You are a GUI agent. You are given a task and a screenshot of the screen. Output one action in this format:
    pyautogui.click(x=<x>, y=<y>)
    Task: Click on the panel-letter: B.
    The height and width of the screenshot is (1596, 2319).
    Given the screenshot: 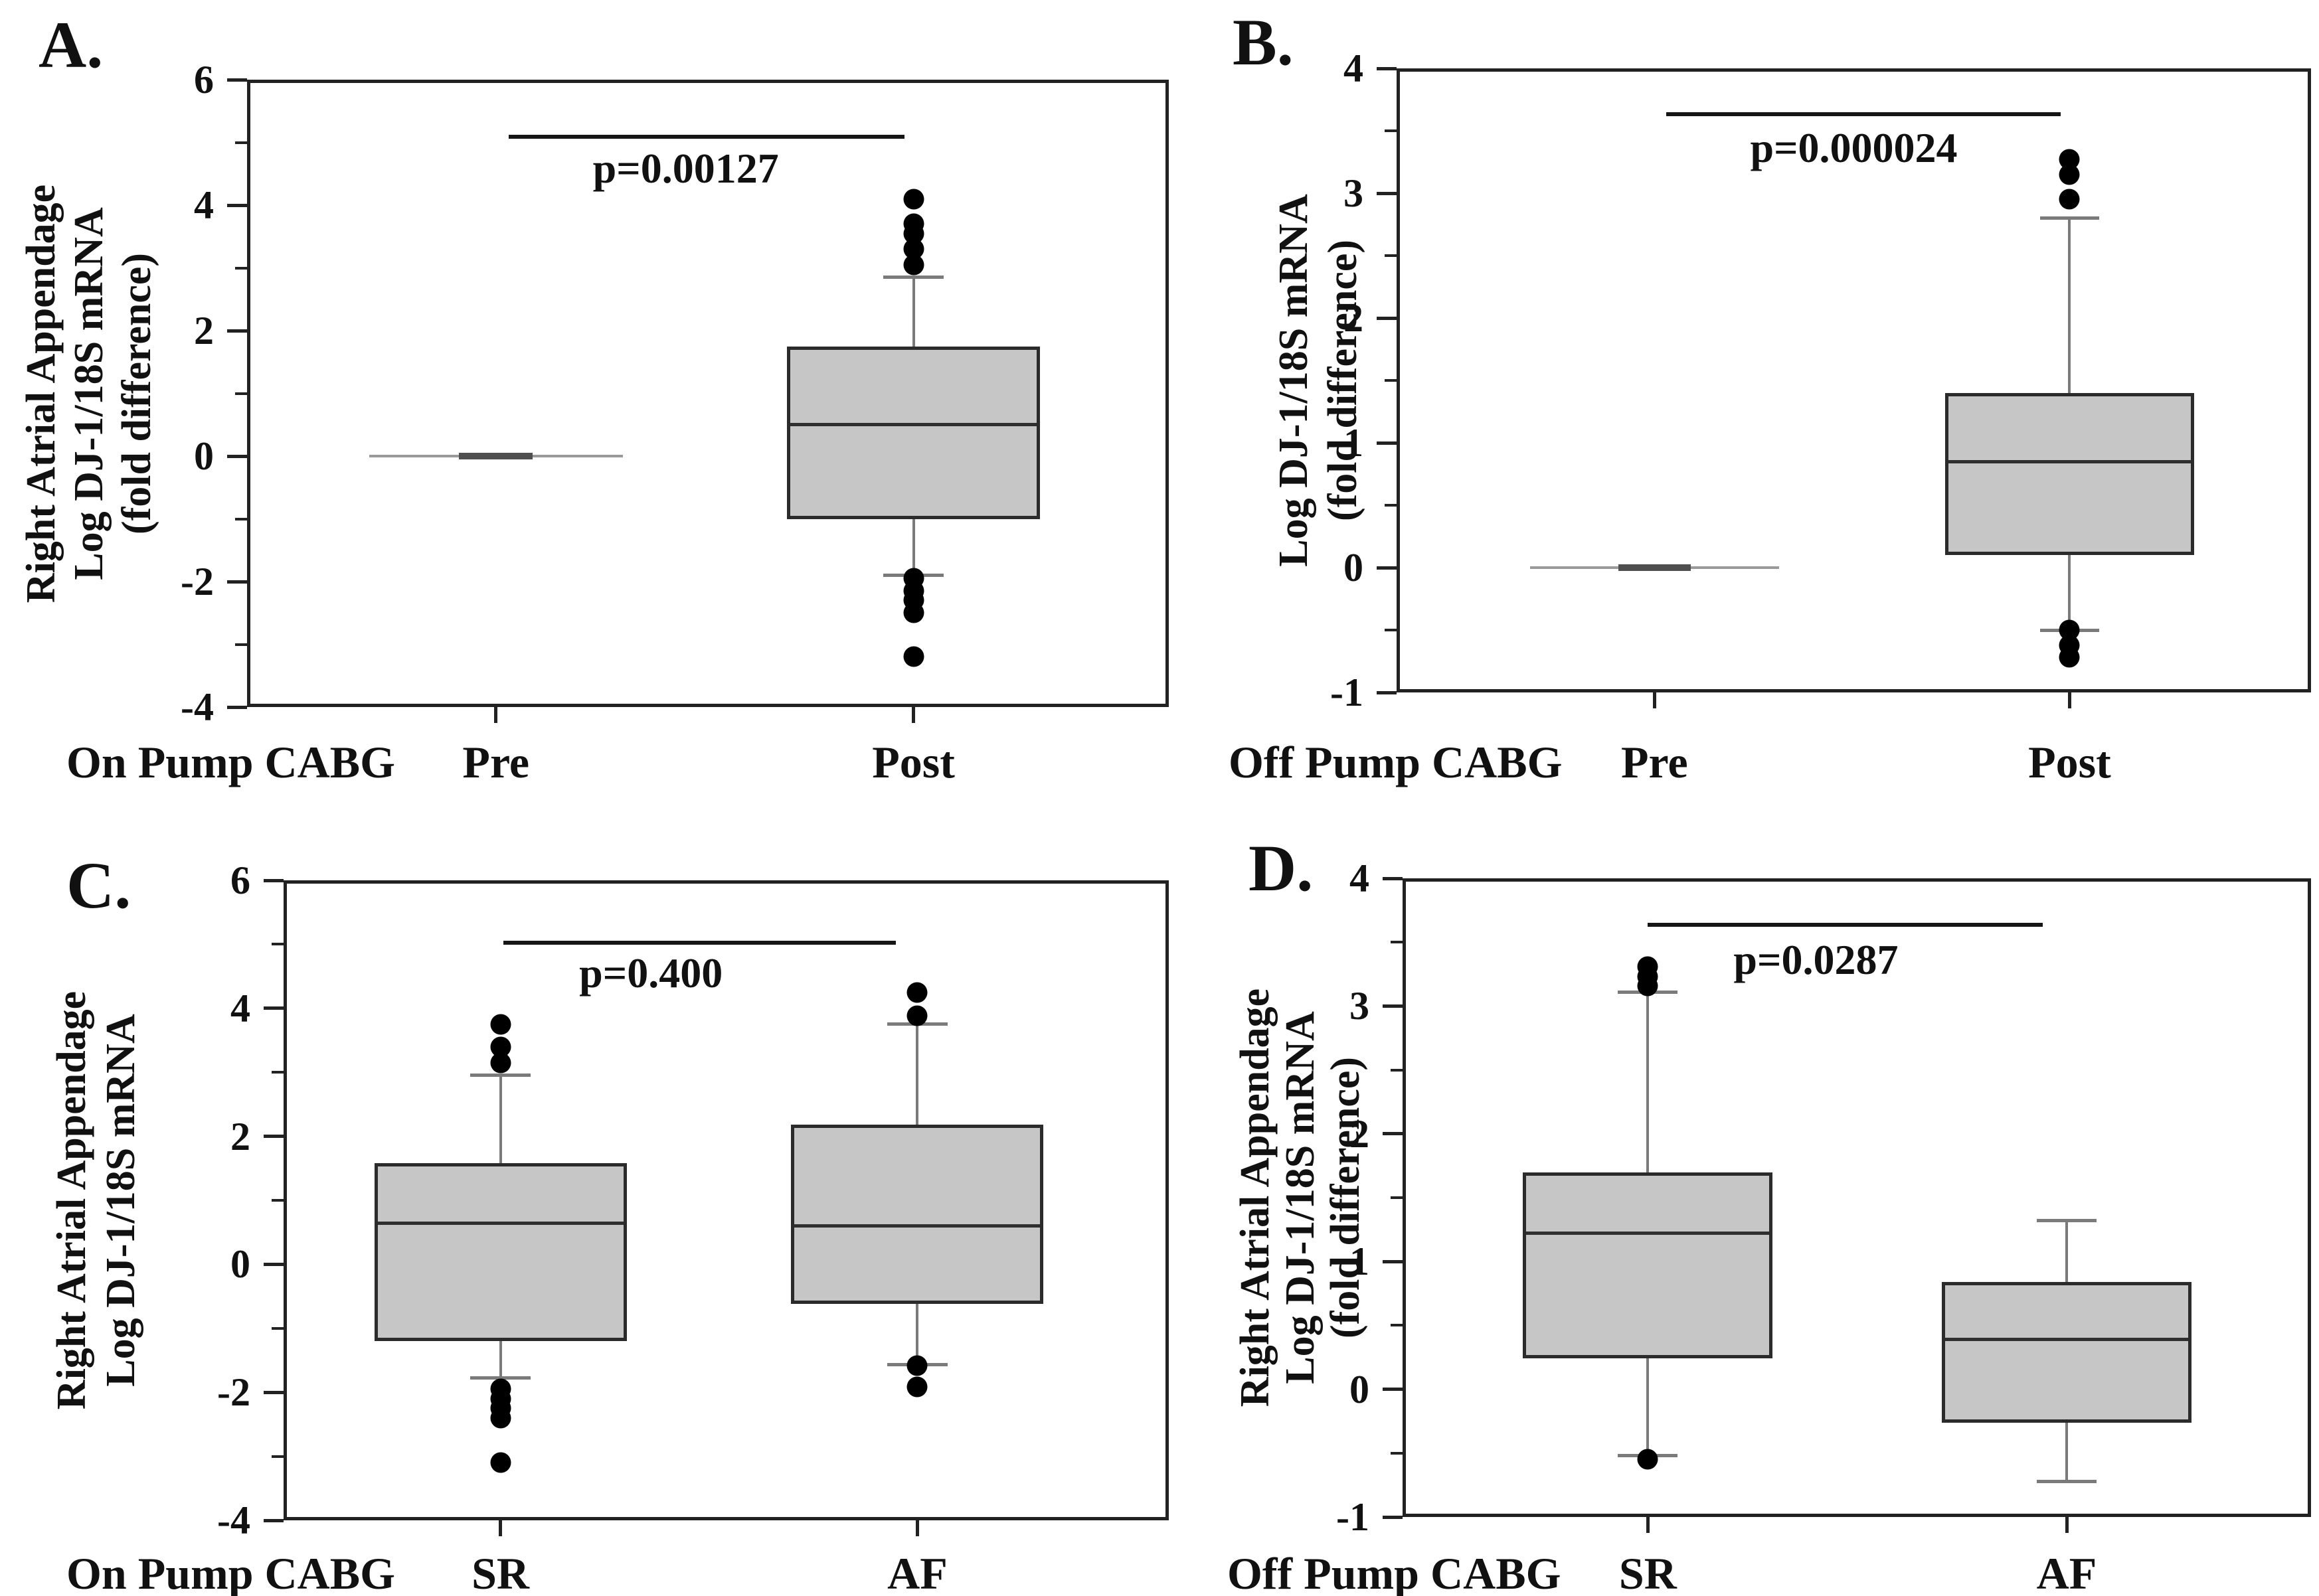 What is the action you would take?
    pyautogui.click(x=1263, y=42)
    